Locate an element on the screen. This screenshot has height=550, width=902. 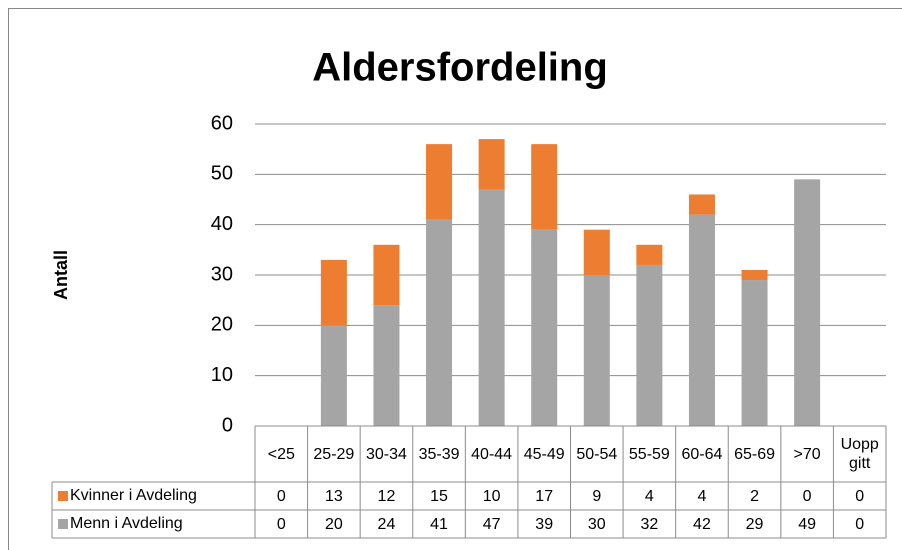
table-value: 17 is located at coordinates (544, 496).